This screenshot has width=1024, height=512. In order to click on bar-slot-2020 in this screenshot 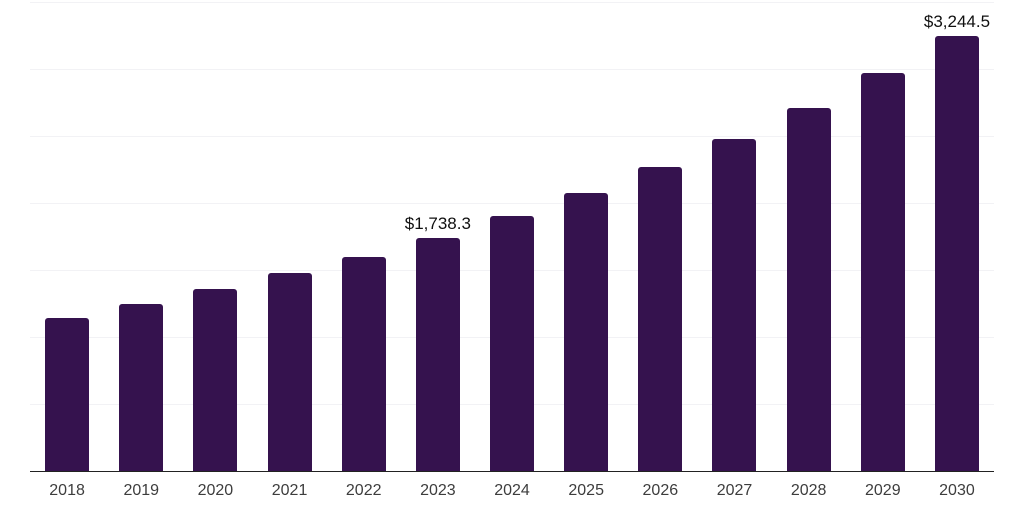, I will do `click(215, 236)`.